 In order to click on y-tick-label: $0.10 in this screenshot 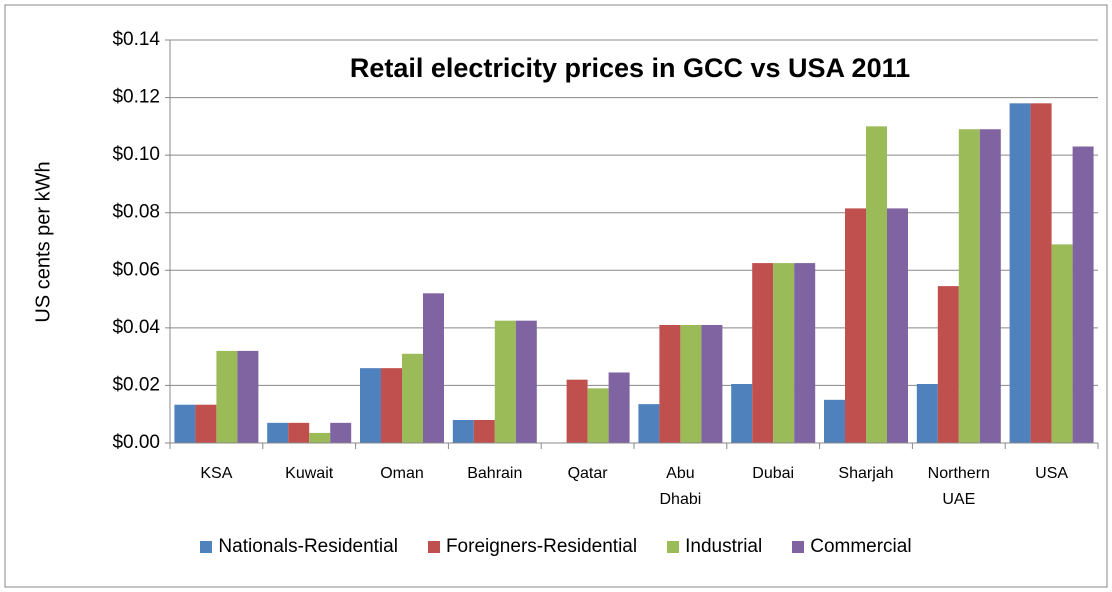, I will do `click(136, 154)`.